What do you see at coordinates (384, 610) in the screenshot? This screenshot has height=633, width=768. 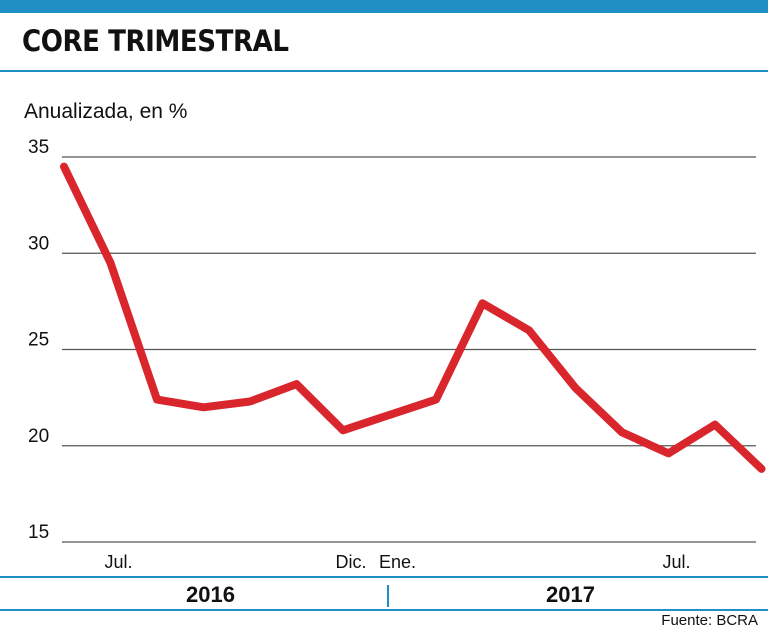 I see `footer-rule` at bounding box center [384, 610].